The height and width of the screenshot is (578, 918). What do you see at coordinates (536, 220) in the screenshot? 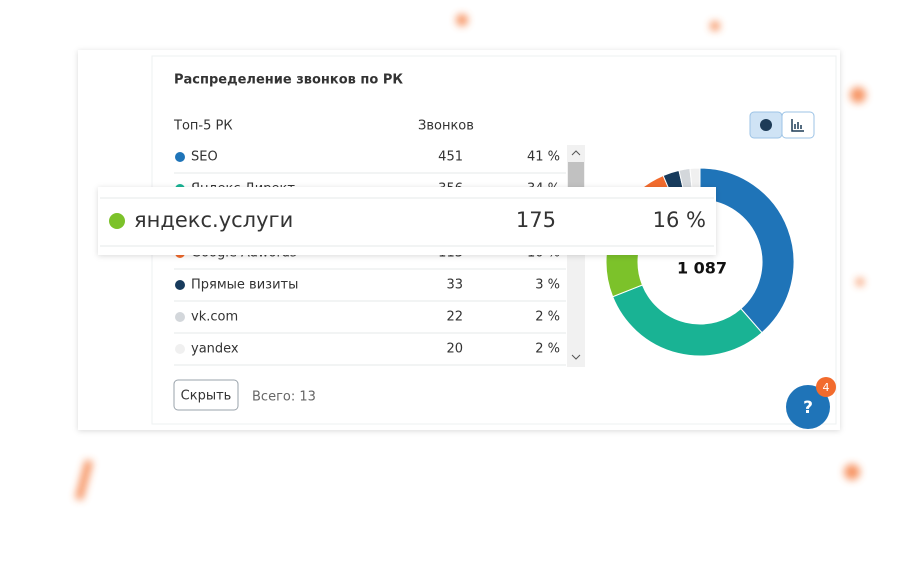
I see `row-calls: 175` at bounding box center [536, 220].